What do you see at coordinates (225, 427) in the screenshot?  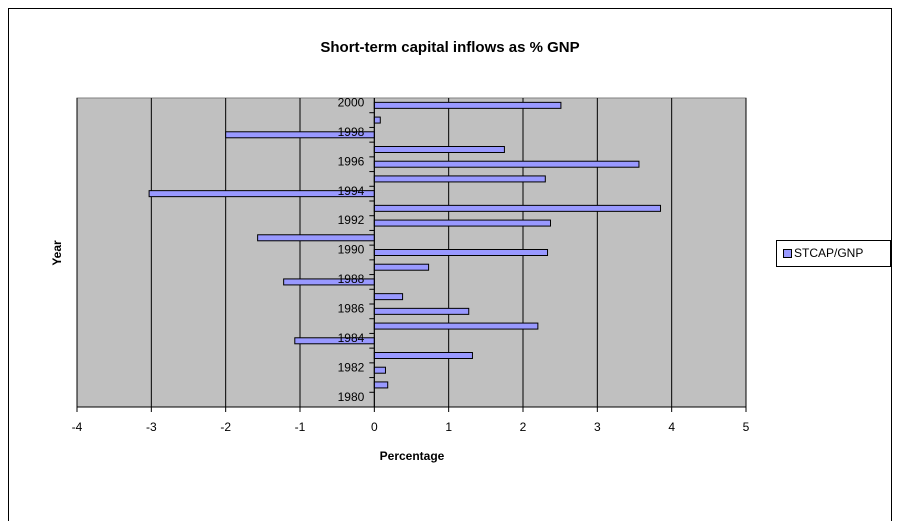 I see `x-tick-label: -2` at bounding box center [225, 427].